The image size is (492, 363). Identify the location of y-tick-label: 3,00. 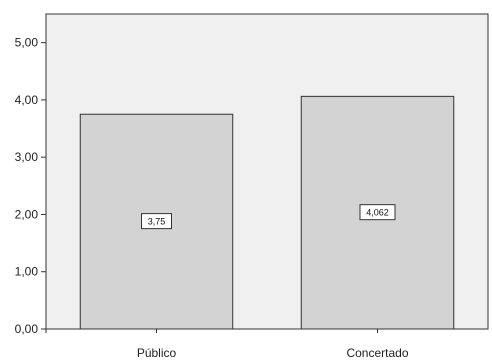
(27, 157).